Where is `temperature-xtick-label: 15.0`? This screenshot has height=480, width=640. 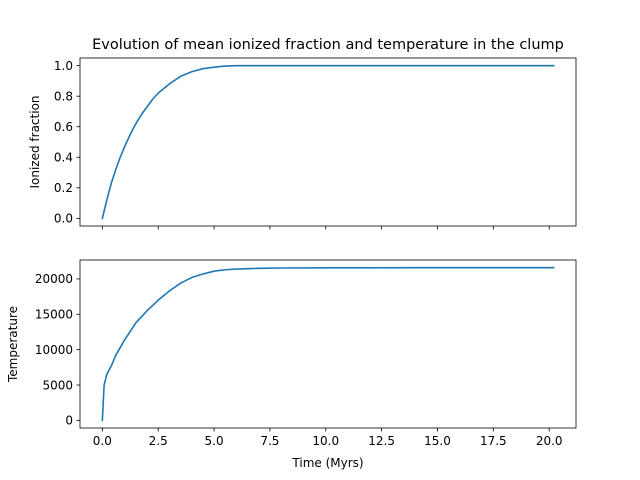
temperature-xtick-label: 15.0 is located at coordinates (437, 441).